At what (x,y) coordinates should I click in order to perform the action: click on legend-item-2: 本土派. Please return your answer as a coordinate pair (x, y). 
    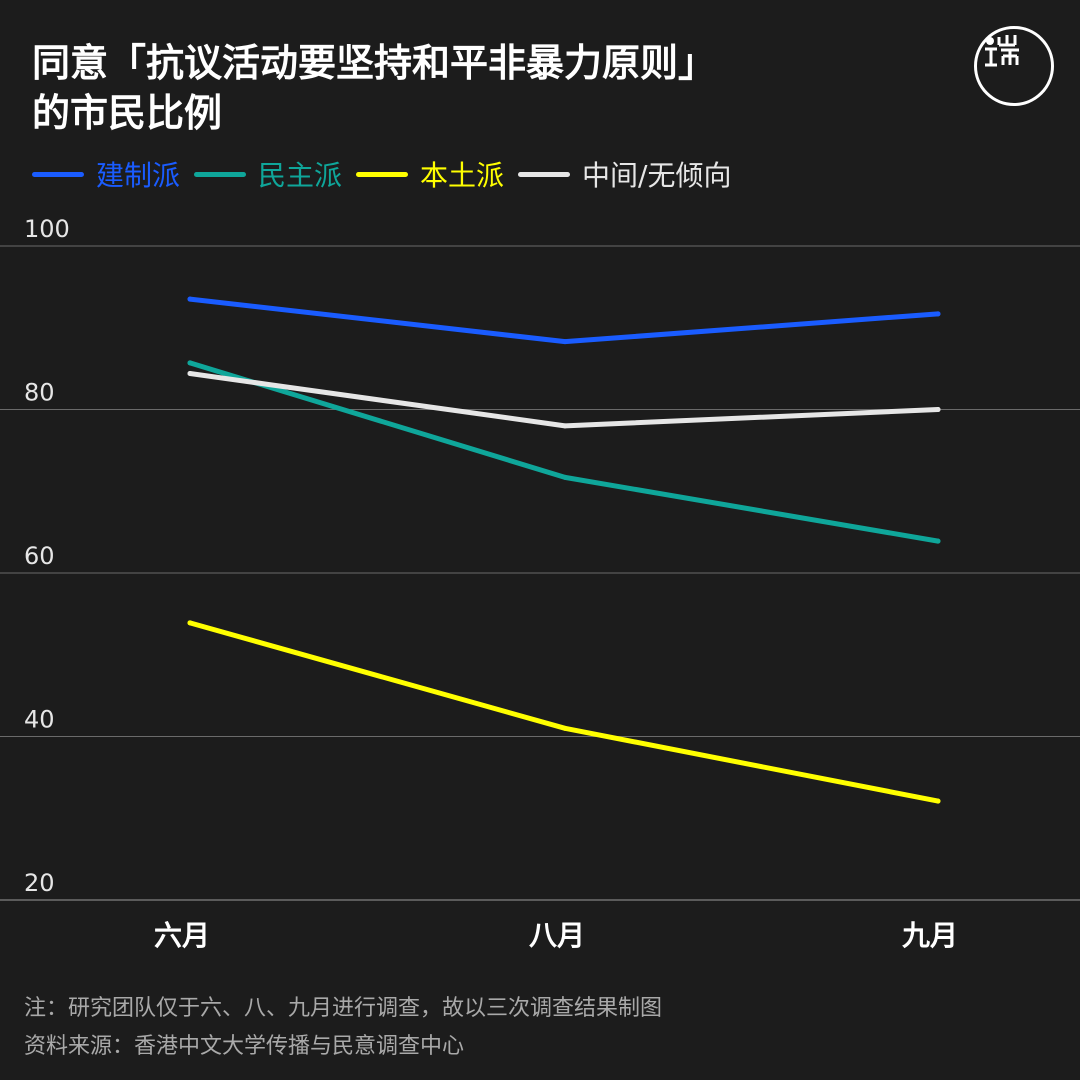
    Looking at the image, I should click on (430, 174).